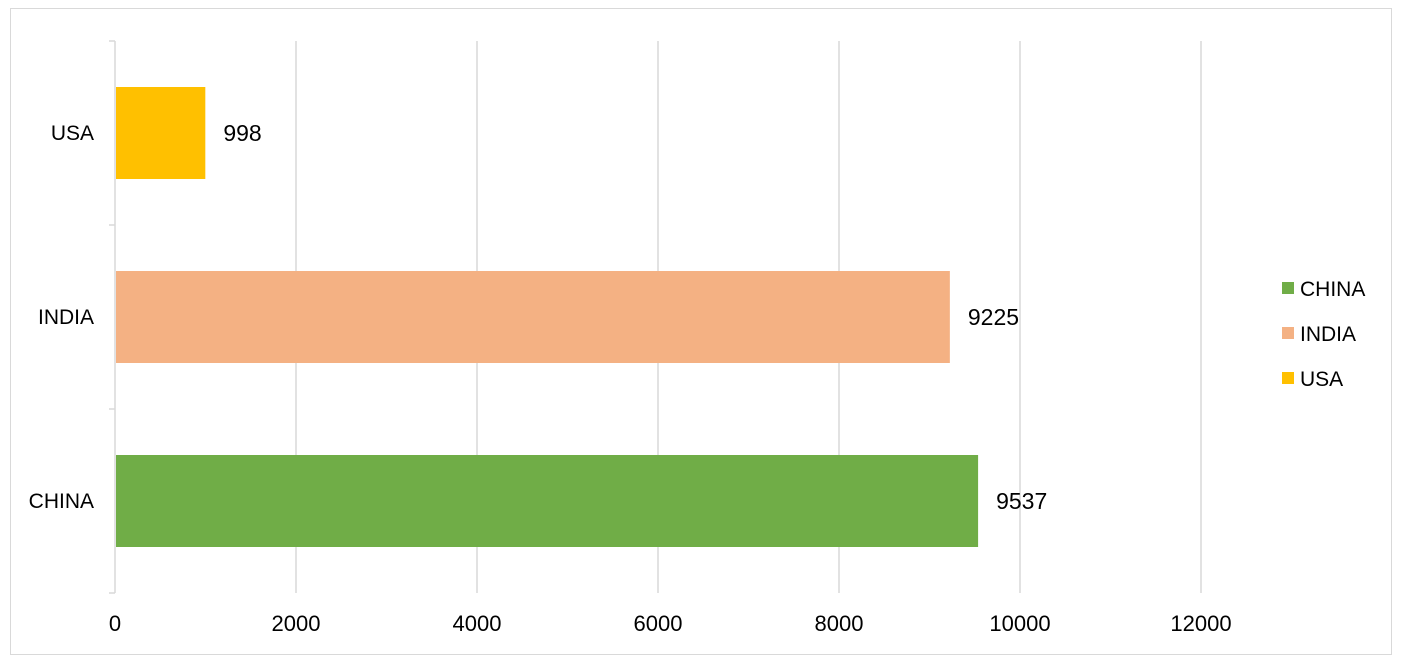  What do you see at coordinates (1328, 334) in the screenshot?
I see `legend-label: INDIA` at bounding box center [1328, 334].